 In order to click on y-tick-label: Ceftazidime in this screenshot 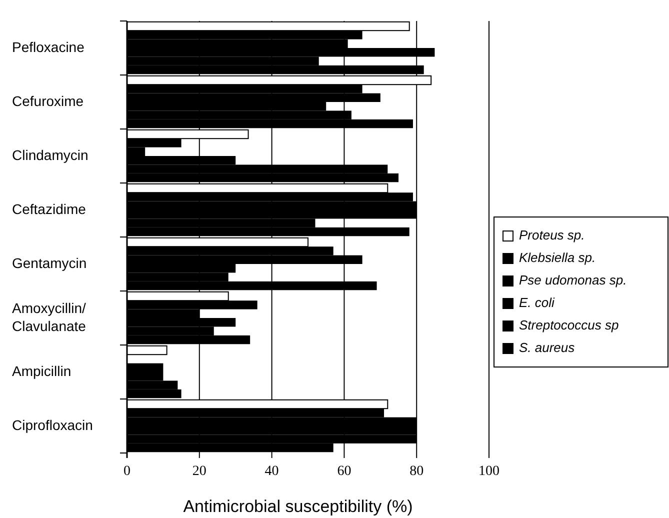, I will do `click(49, 208)`.